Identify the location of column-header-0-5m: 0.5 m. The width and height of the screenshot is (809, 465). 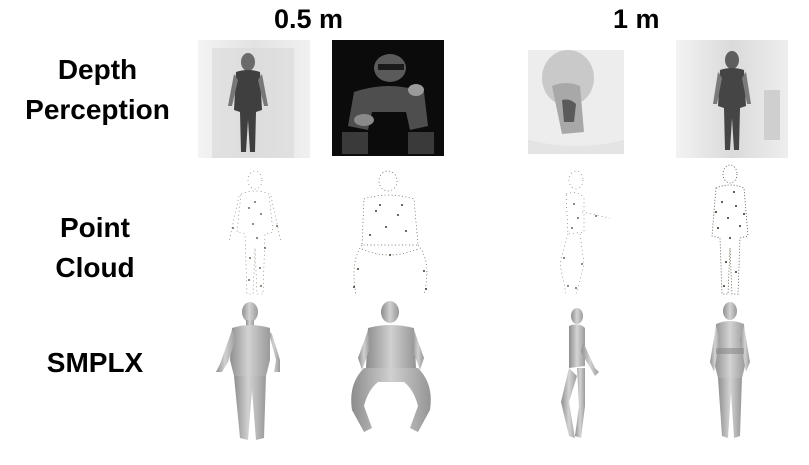
(309, 19).